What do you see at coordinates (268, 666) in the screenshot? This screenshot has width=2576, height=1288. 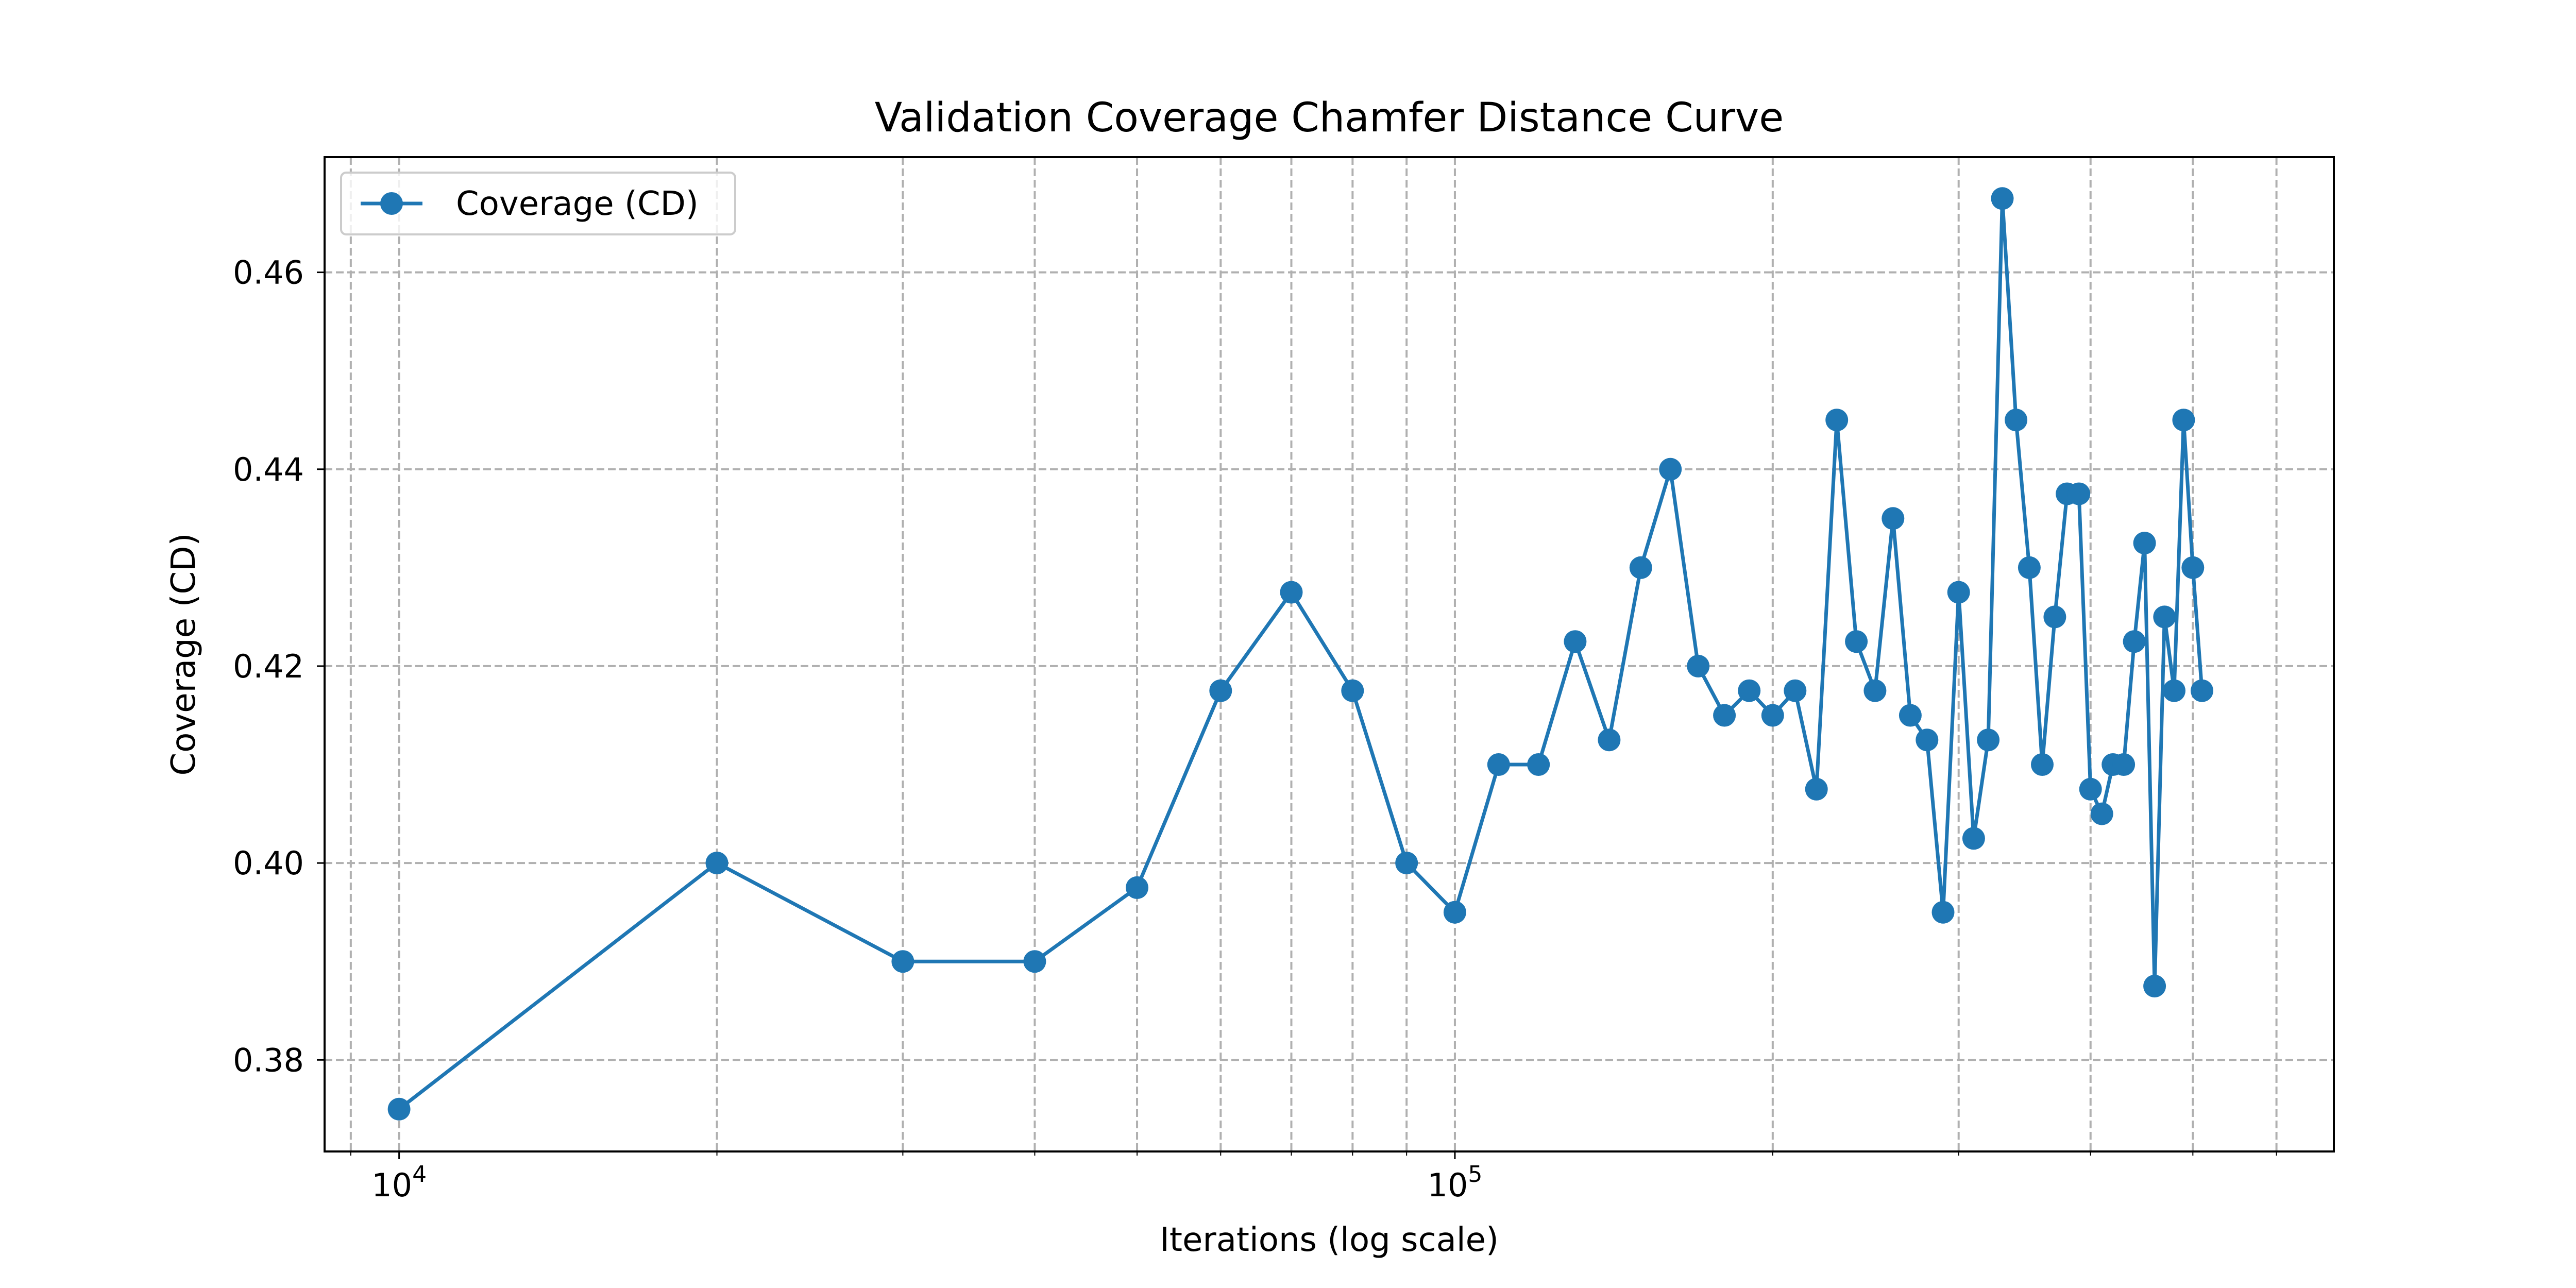 I see `y-tick-label: 0.42` at bounding box center [268, 666].